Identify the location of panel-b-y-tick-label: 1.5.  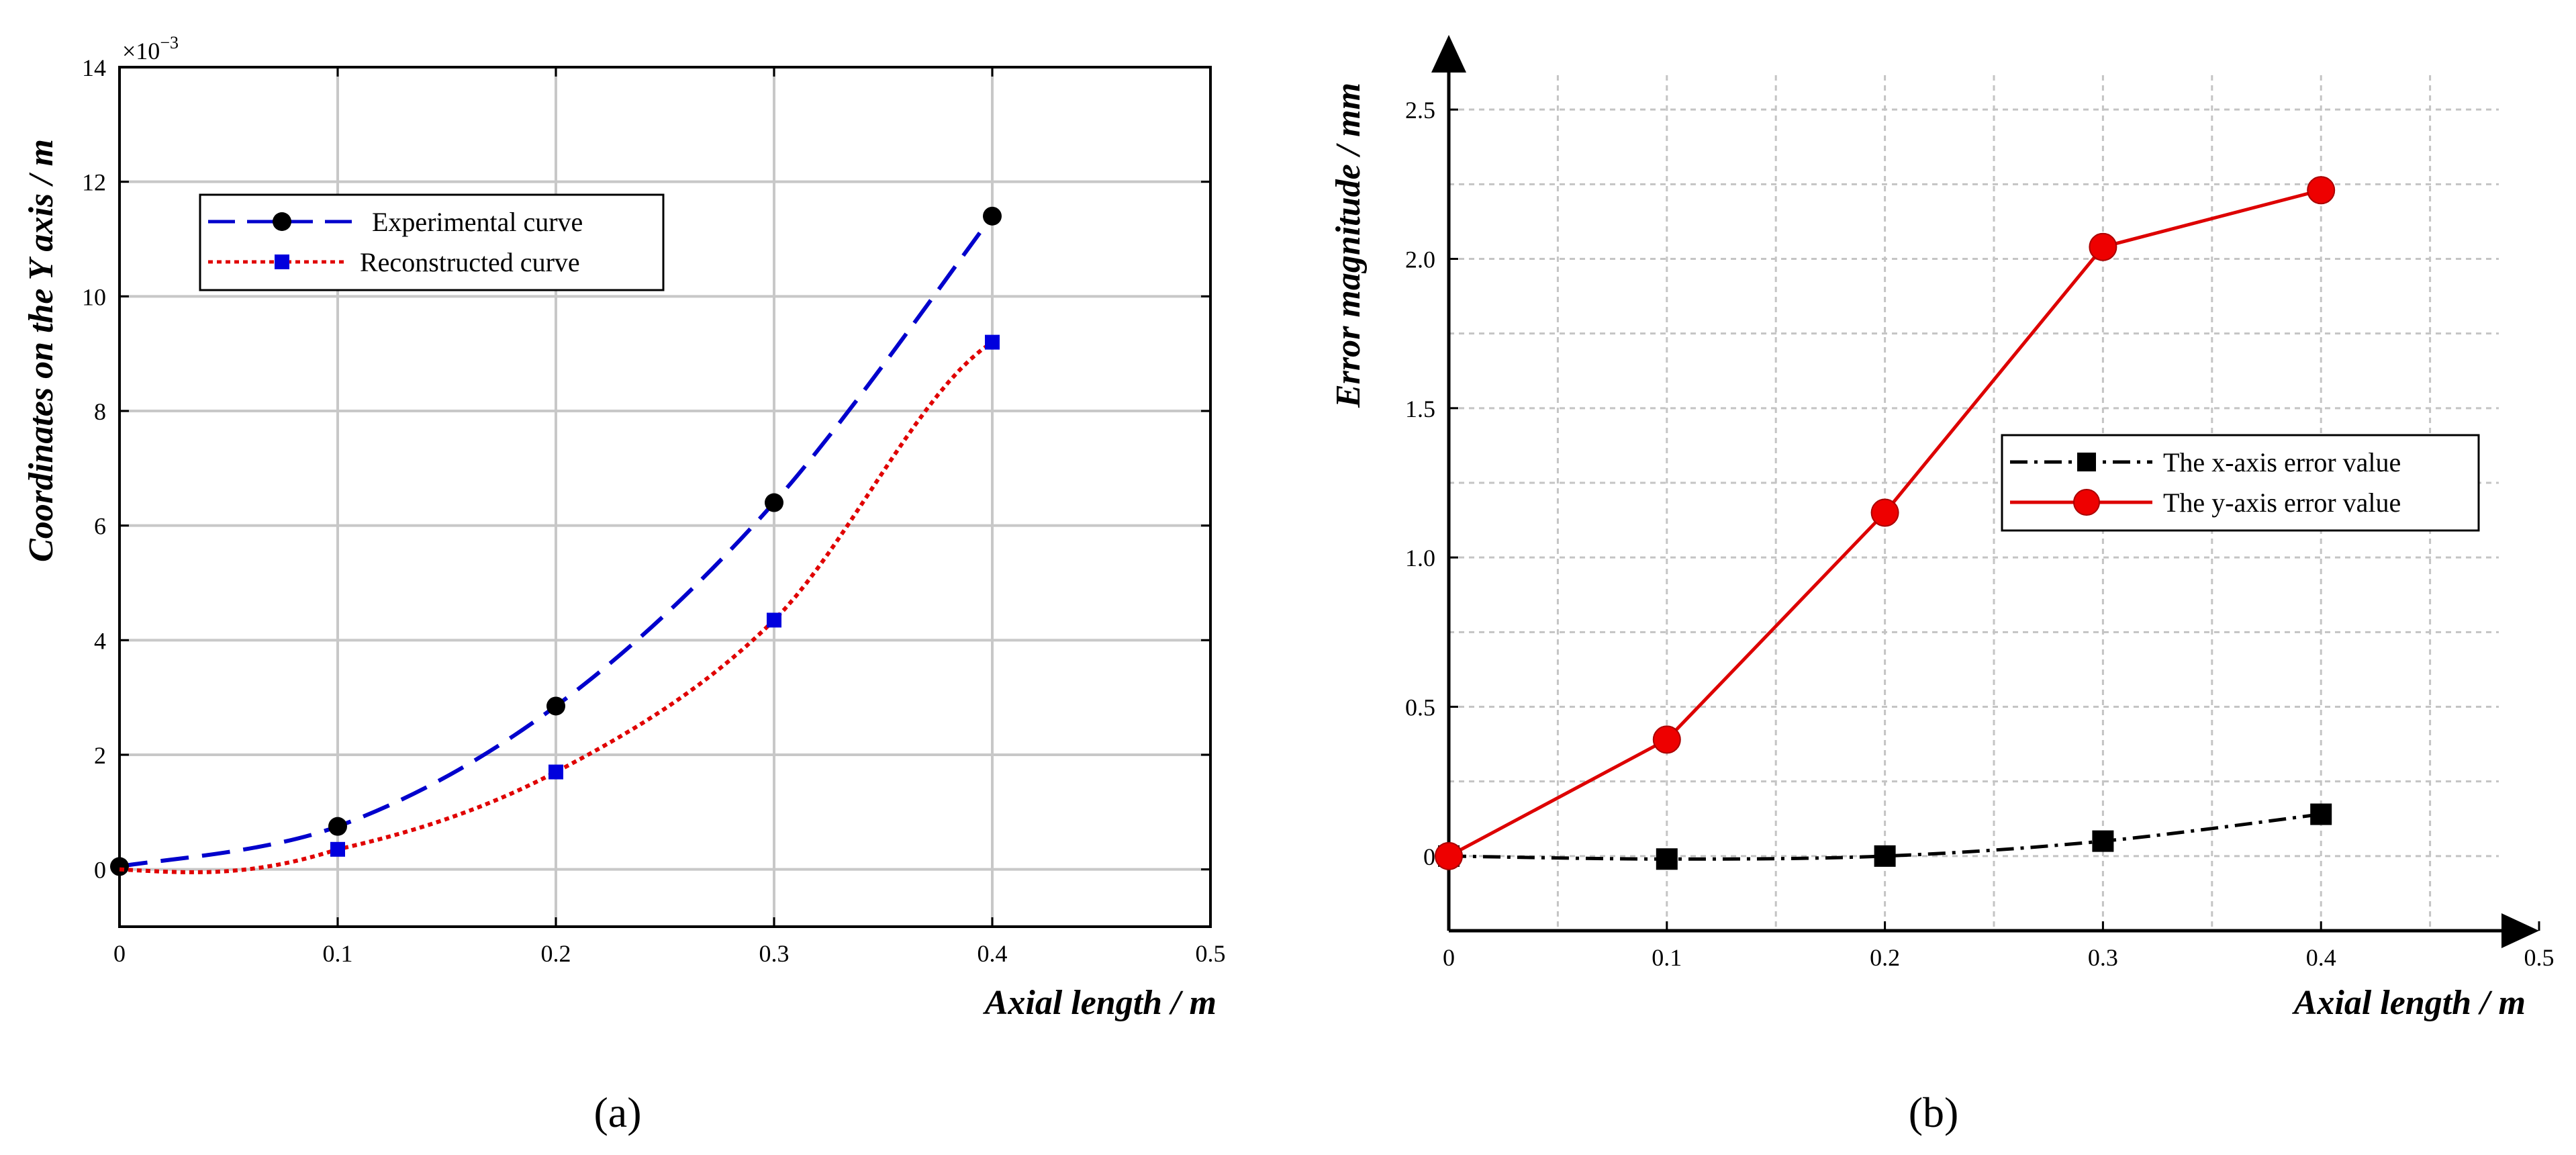
(1420, 409).